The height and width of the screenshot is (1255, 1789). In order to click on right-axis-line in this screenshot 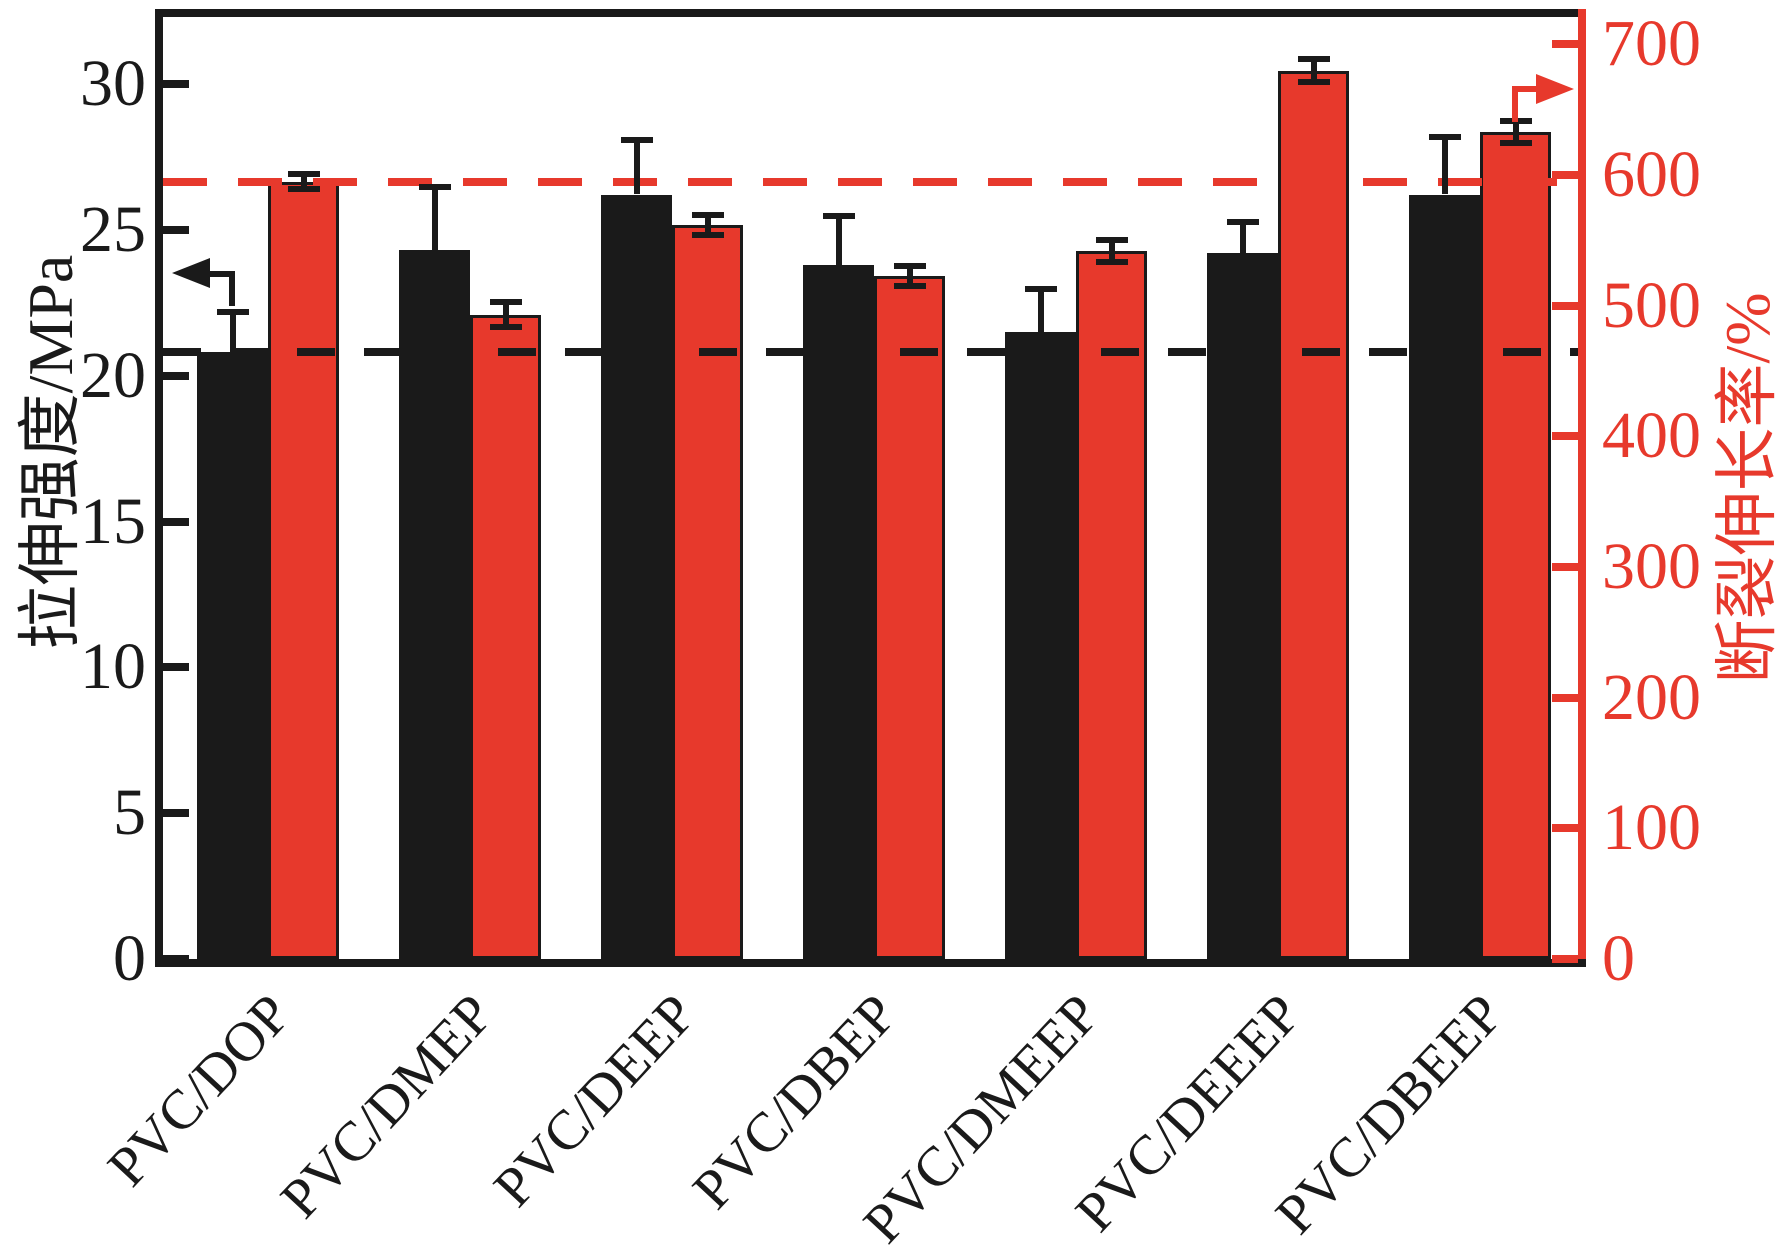, I will do `click(1582, 488)`.